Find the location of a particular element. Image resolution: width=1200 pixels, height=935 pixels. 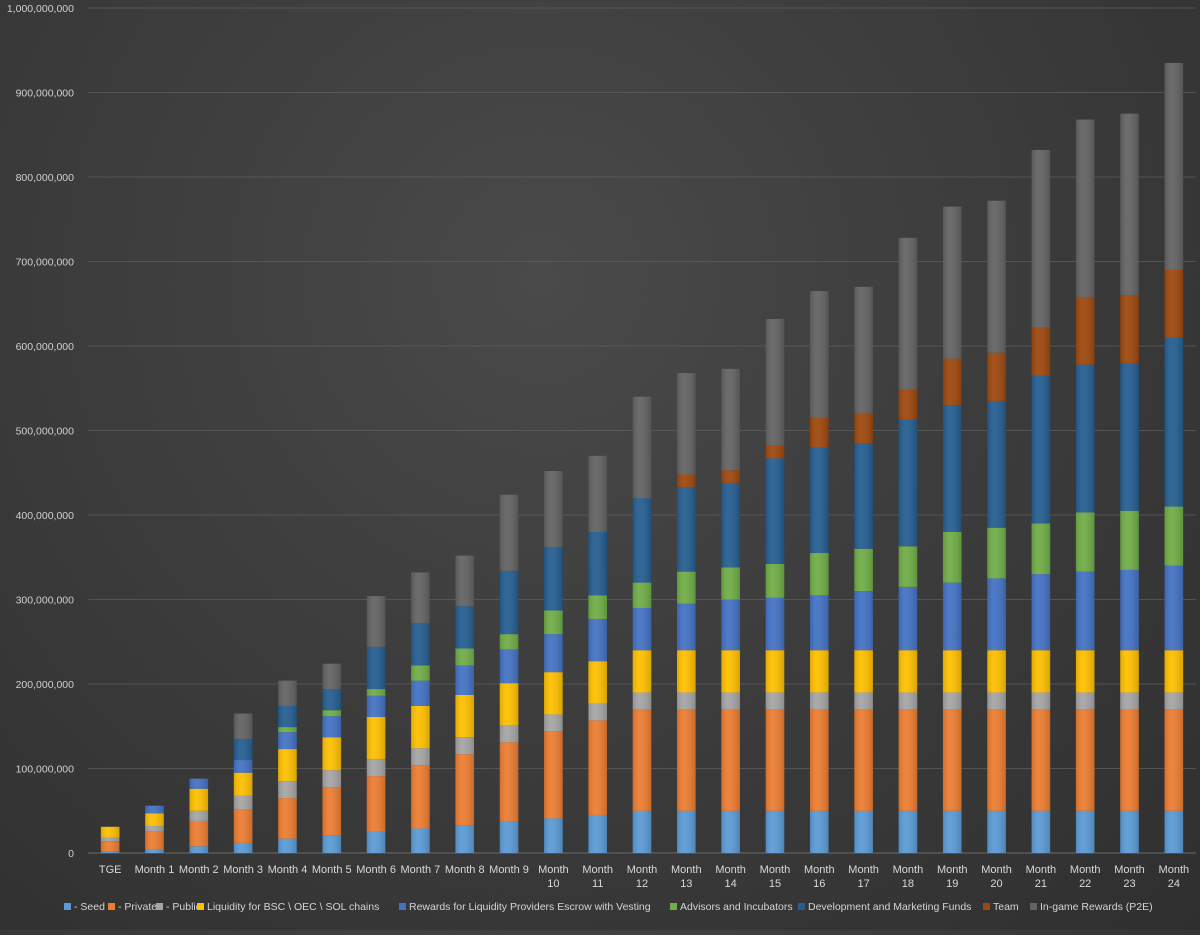

x-tick-label-line: 13 is located at coordinates (686, 884).